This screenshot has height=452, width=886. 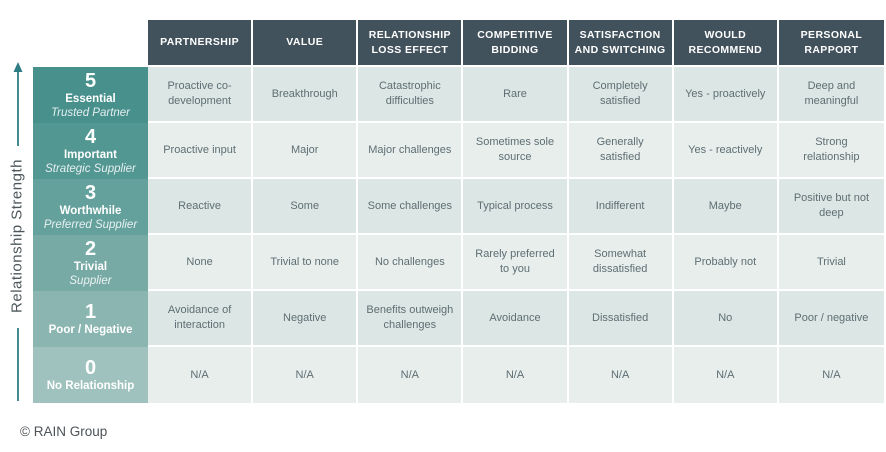 I want to click on table-cell: Breakthrough, so click(x=306, y=95).